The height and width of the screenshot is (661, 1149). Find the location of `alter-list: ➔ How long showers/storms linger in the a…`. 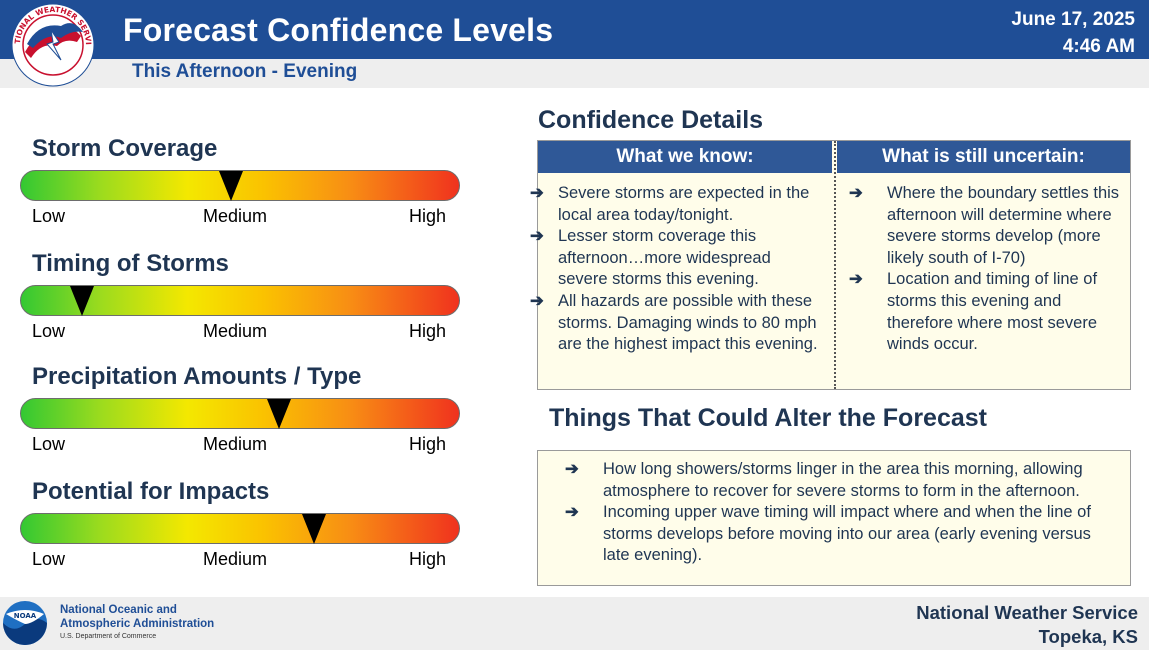

alter-list: ➔ How long showers/storms linger in the a… is located at coordinates (839, 513).